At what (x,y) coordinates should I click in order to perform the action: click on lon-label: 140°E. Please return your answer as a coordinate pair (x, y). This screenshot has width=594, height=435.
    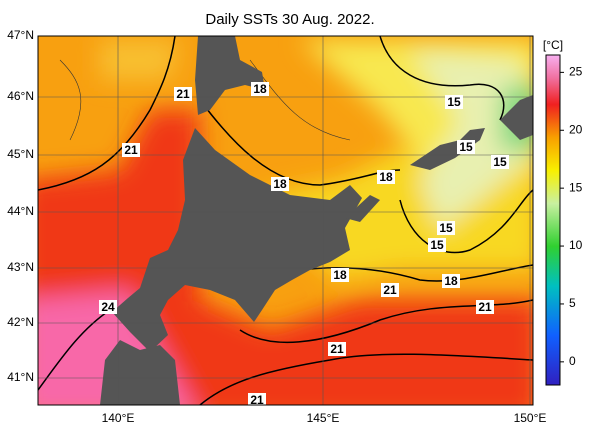
    Looking at the image, I should click on (118, 418).